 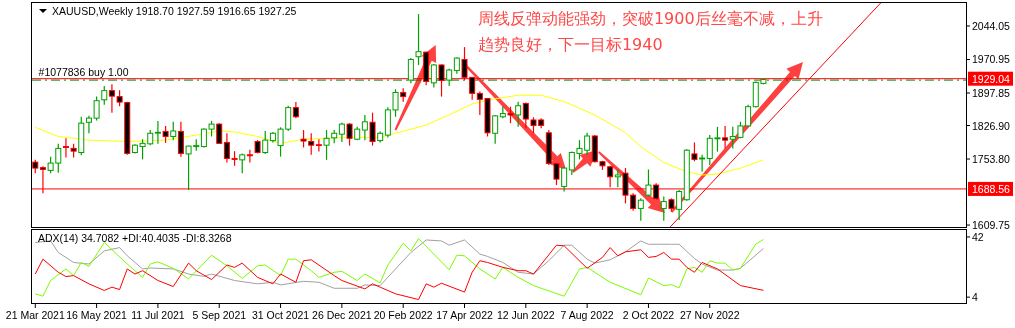 I want to click on line-series, so click(x=399, y=272).